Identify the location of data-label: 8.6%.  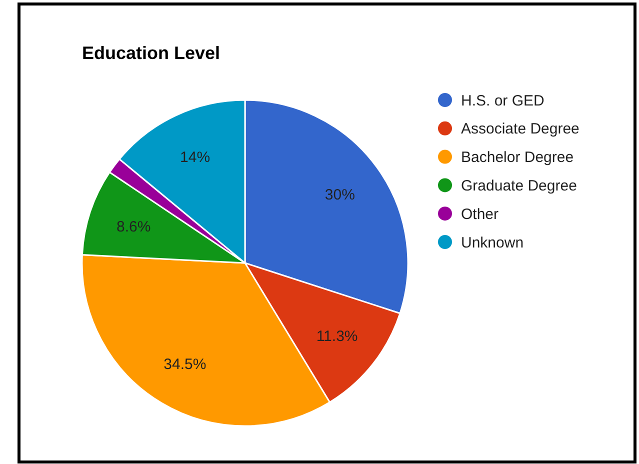
(133, 227).